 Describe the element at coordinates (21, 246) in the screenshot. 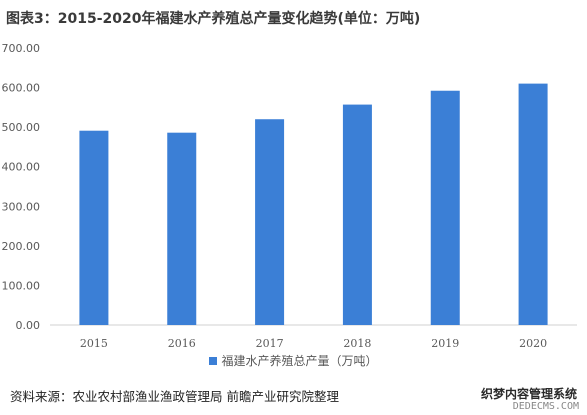

I see `y-tick-label: 200.00` at that location.